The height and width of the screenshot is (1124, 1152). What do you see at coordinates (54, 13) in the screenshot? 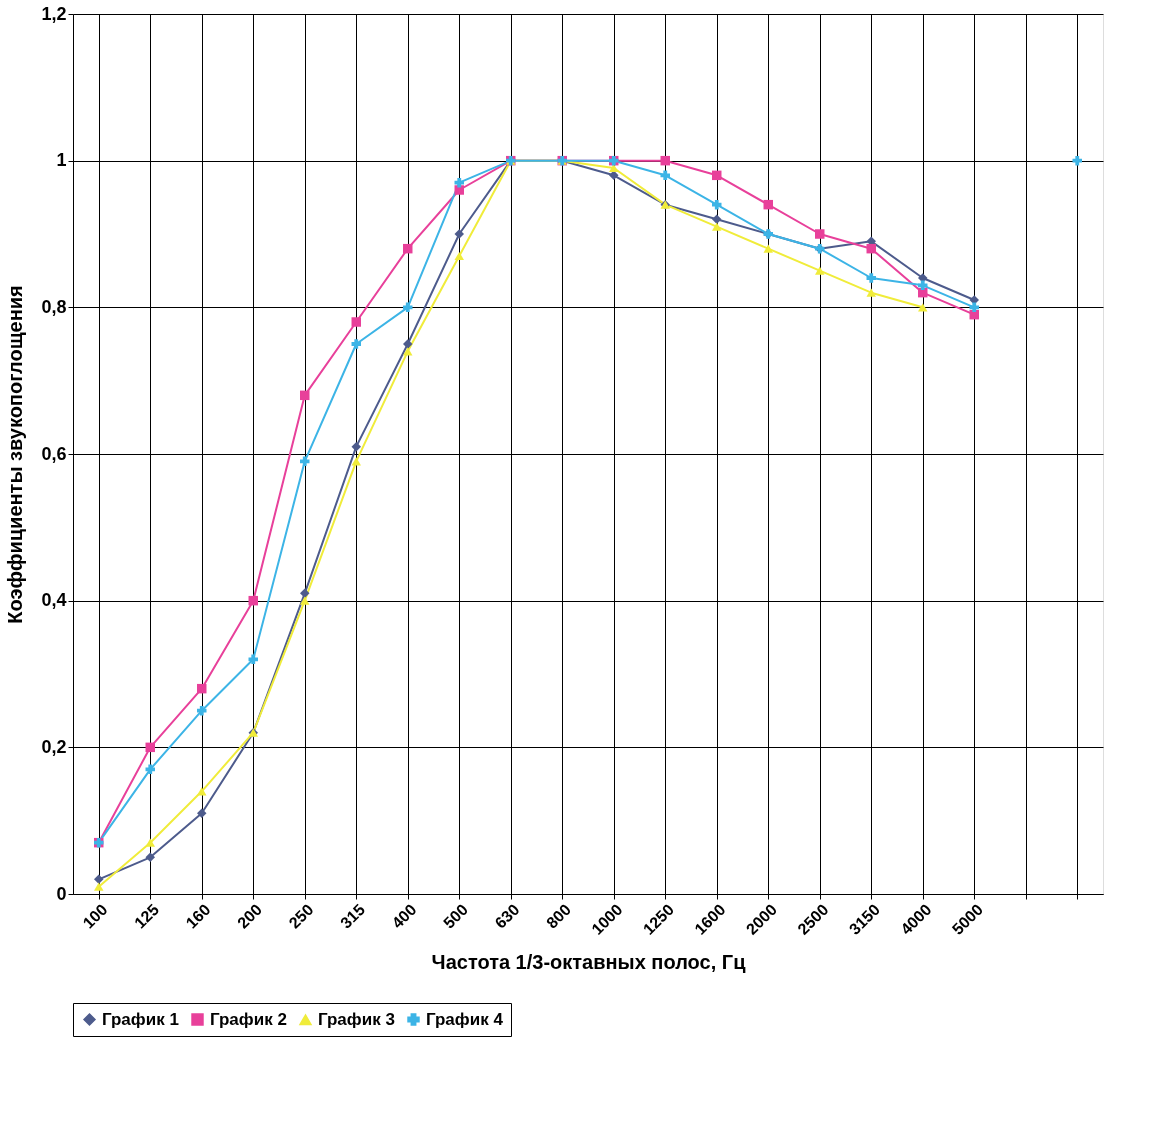
I see `y-tick-label: 1,2` at bounding box center [54, 13].